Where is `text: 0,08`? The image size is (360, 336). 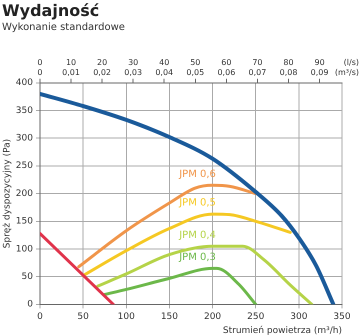
text: 0,08 is located at coordinates (289, 72).